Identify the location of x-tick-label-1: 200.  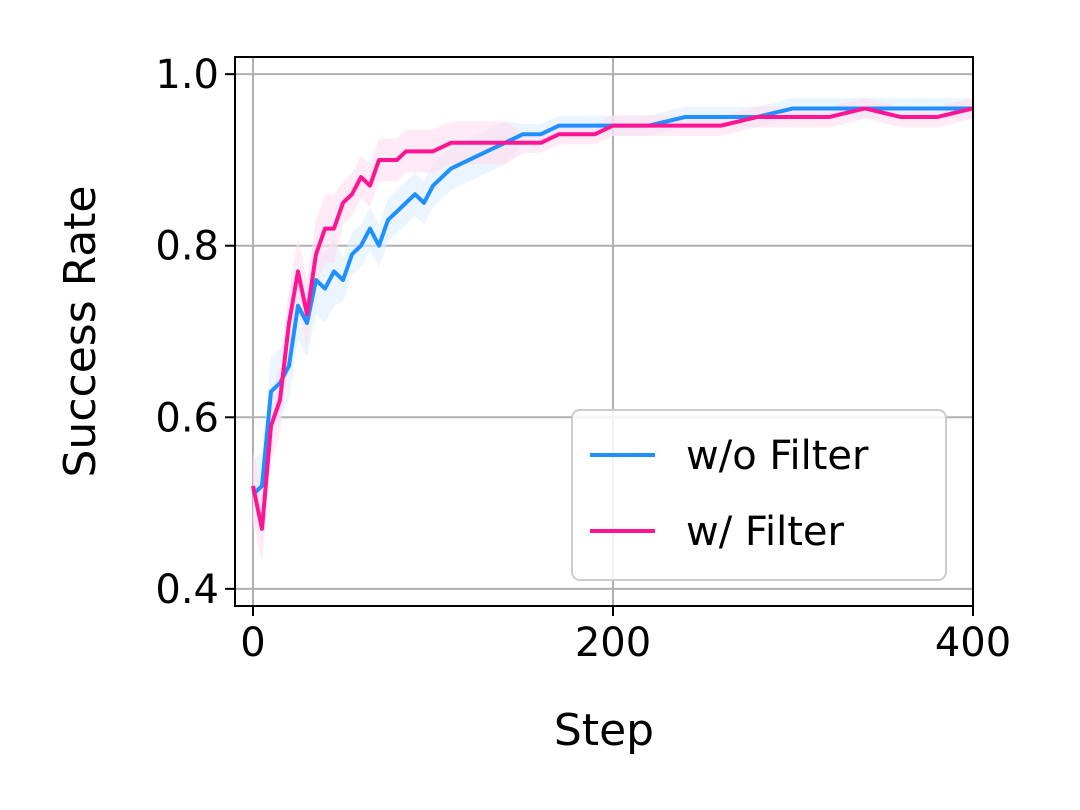
(613, 643).